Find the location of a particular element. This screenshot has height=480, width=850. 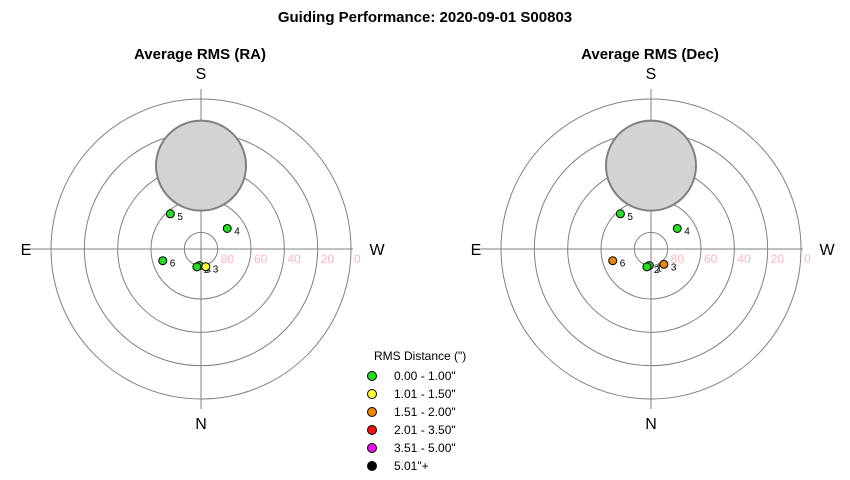

chart-title: Guiding Performance: 2020-09-01 S00803 is located at coordinates (425, 17).